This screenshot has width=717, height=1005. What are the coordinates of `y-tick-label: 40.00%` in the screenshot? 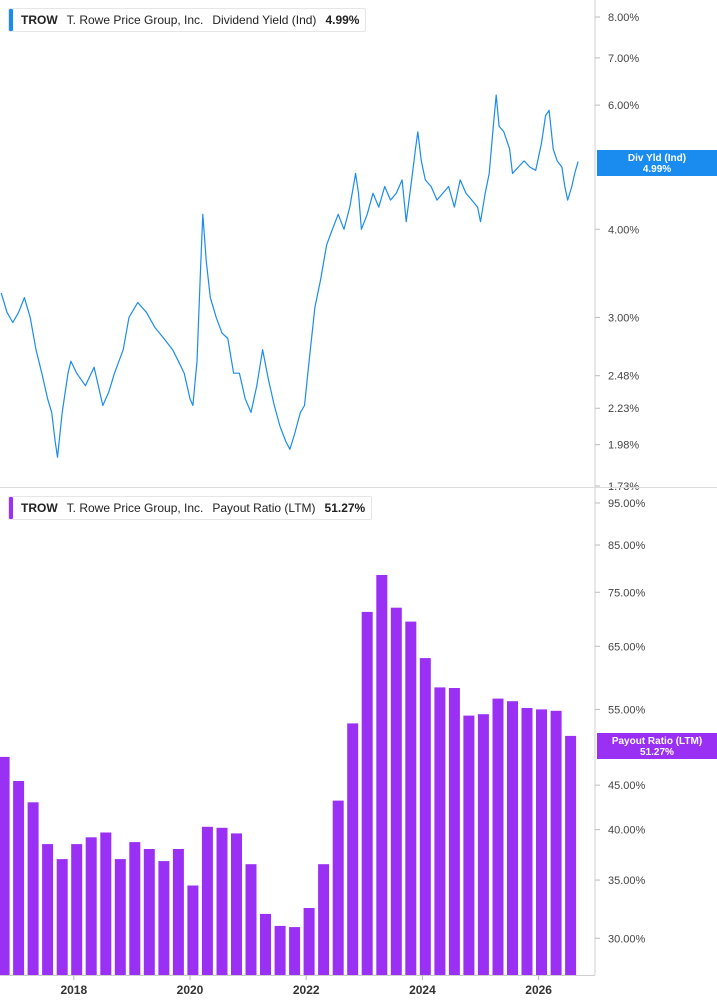 It's located at (627, 831).